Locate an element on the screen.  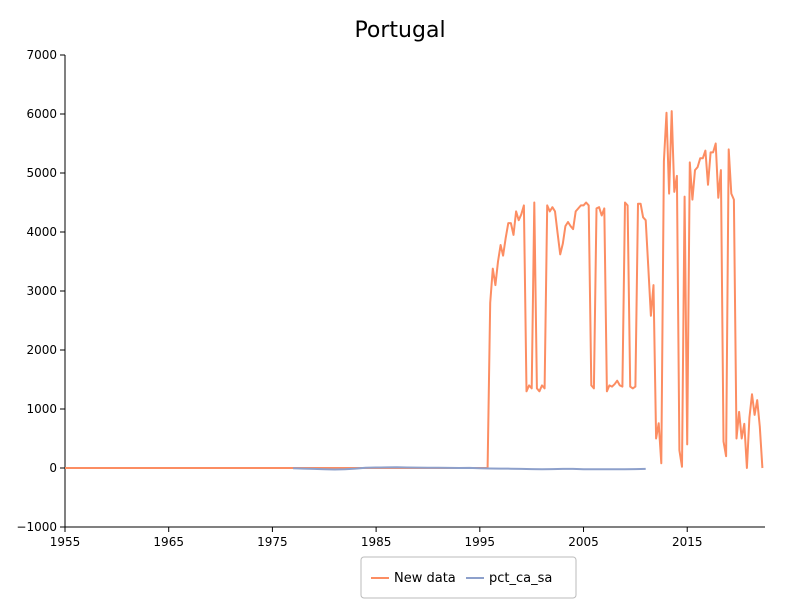
x-tick-label: 1965 is located at coordinates (168, 542).